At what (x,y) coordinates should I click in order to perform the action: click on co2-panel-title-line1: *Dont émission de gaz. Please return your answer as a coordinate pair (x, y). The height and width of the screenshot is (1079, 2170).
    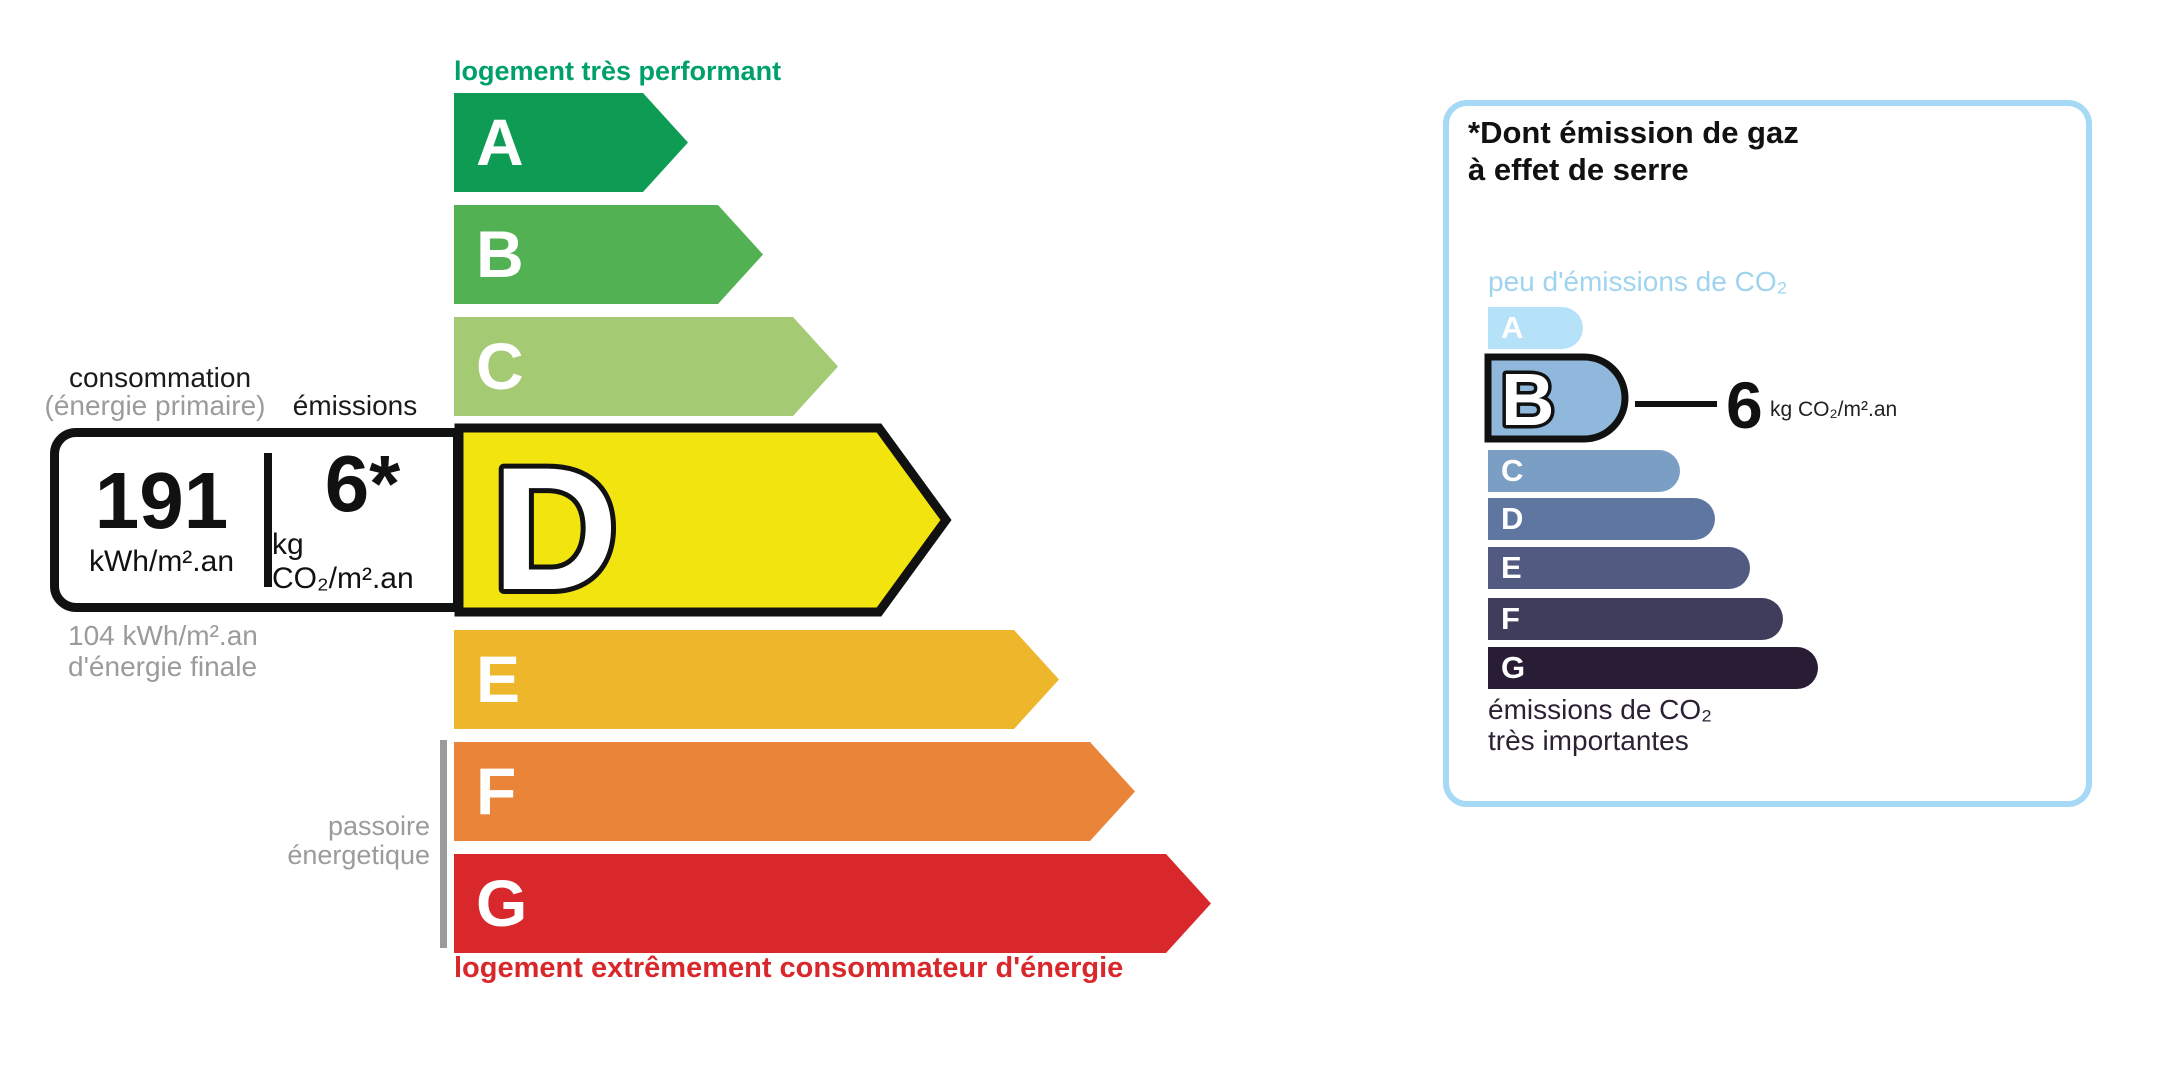
    Looking at the image, I should click on (1633, 132).